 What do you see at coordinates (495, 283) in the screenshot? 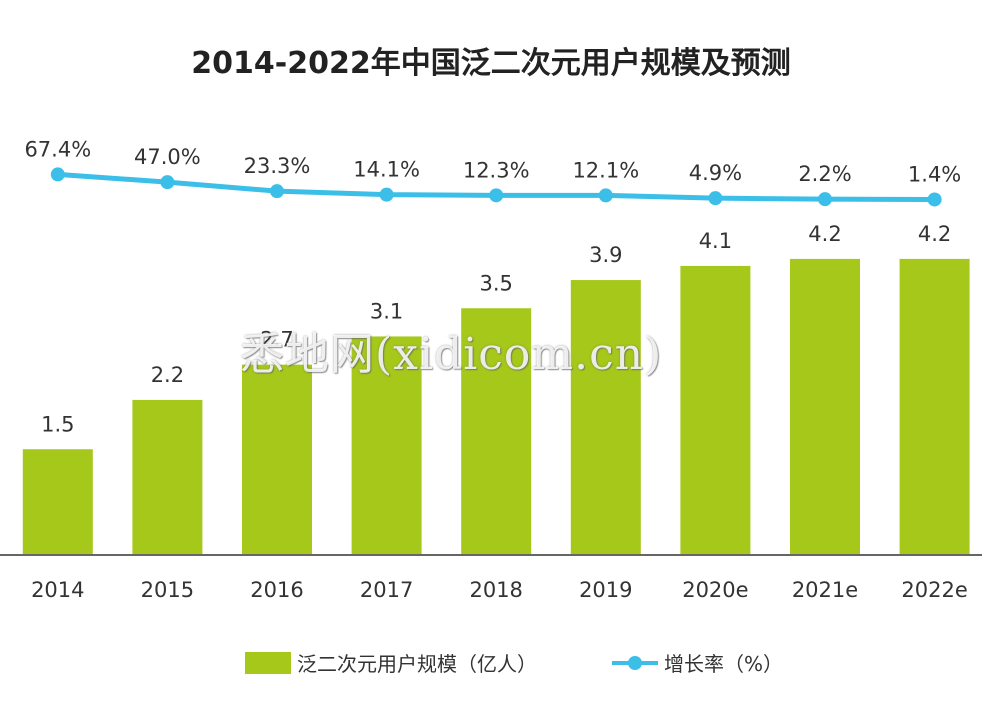
I see `bar-label-2018: 3.5` at bounding box center [495, 283].